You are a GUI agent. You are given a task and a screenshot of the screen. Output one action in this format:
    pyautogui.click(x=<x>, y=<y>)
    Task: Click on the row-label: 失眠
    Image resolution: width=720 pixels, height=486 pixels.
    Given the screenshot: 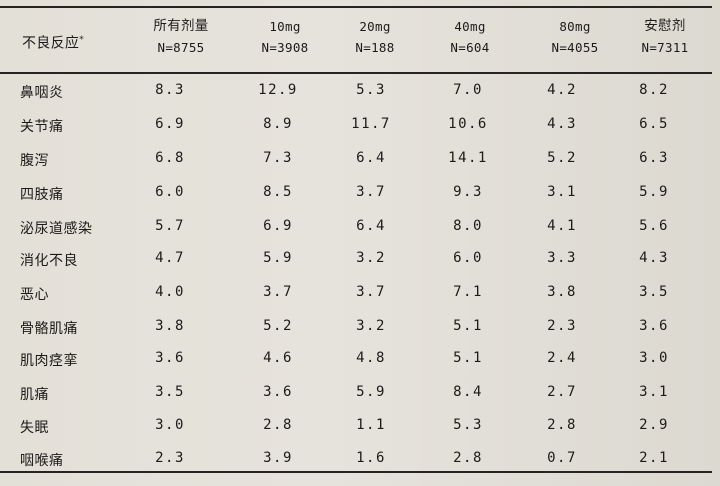 What is the action you would take?
    pyautogui.click(x=34, y=428)
    